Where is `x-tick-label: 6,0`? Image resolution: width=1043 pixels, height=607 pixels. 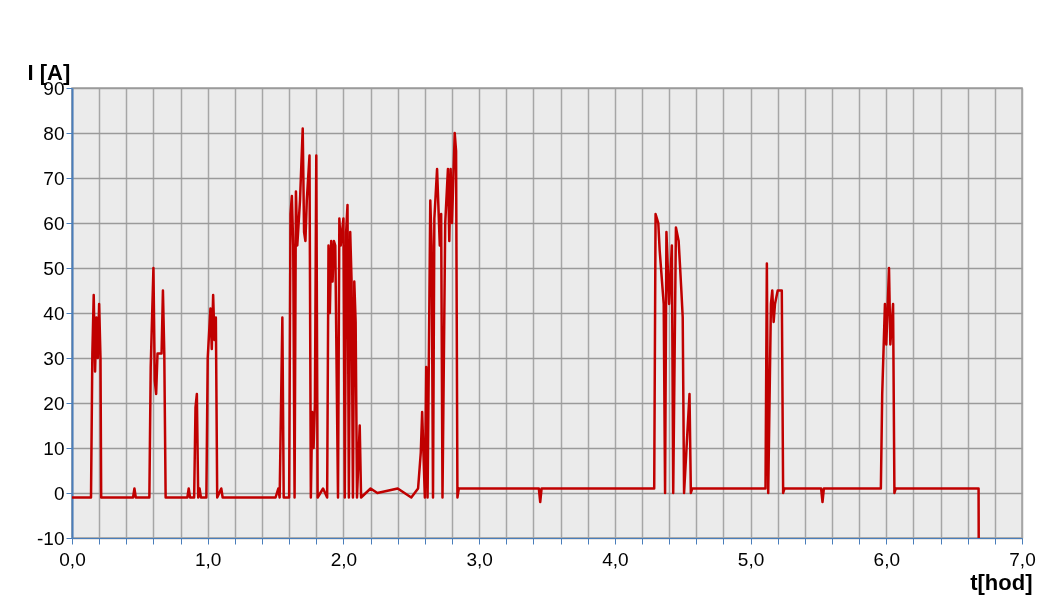 x-tick-label: 6,0 is located at coordinates (886, 559).